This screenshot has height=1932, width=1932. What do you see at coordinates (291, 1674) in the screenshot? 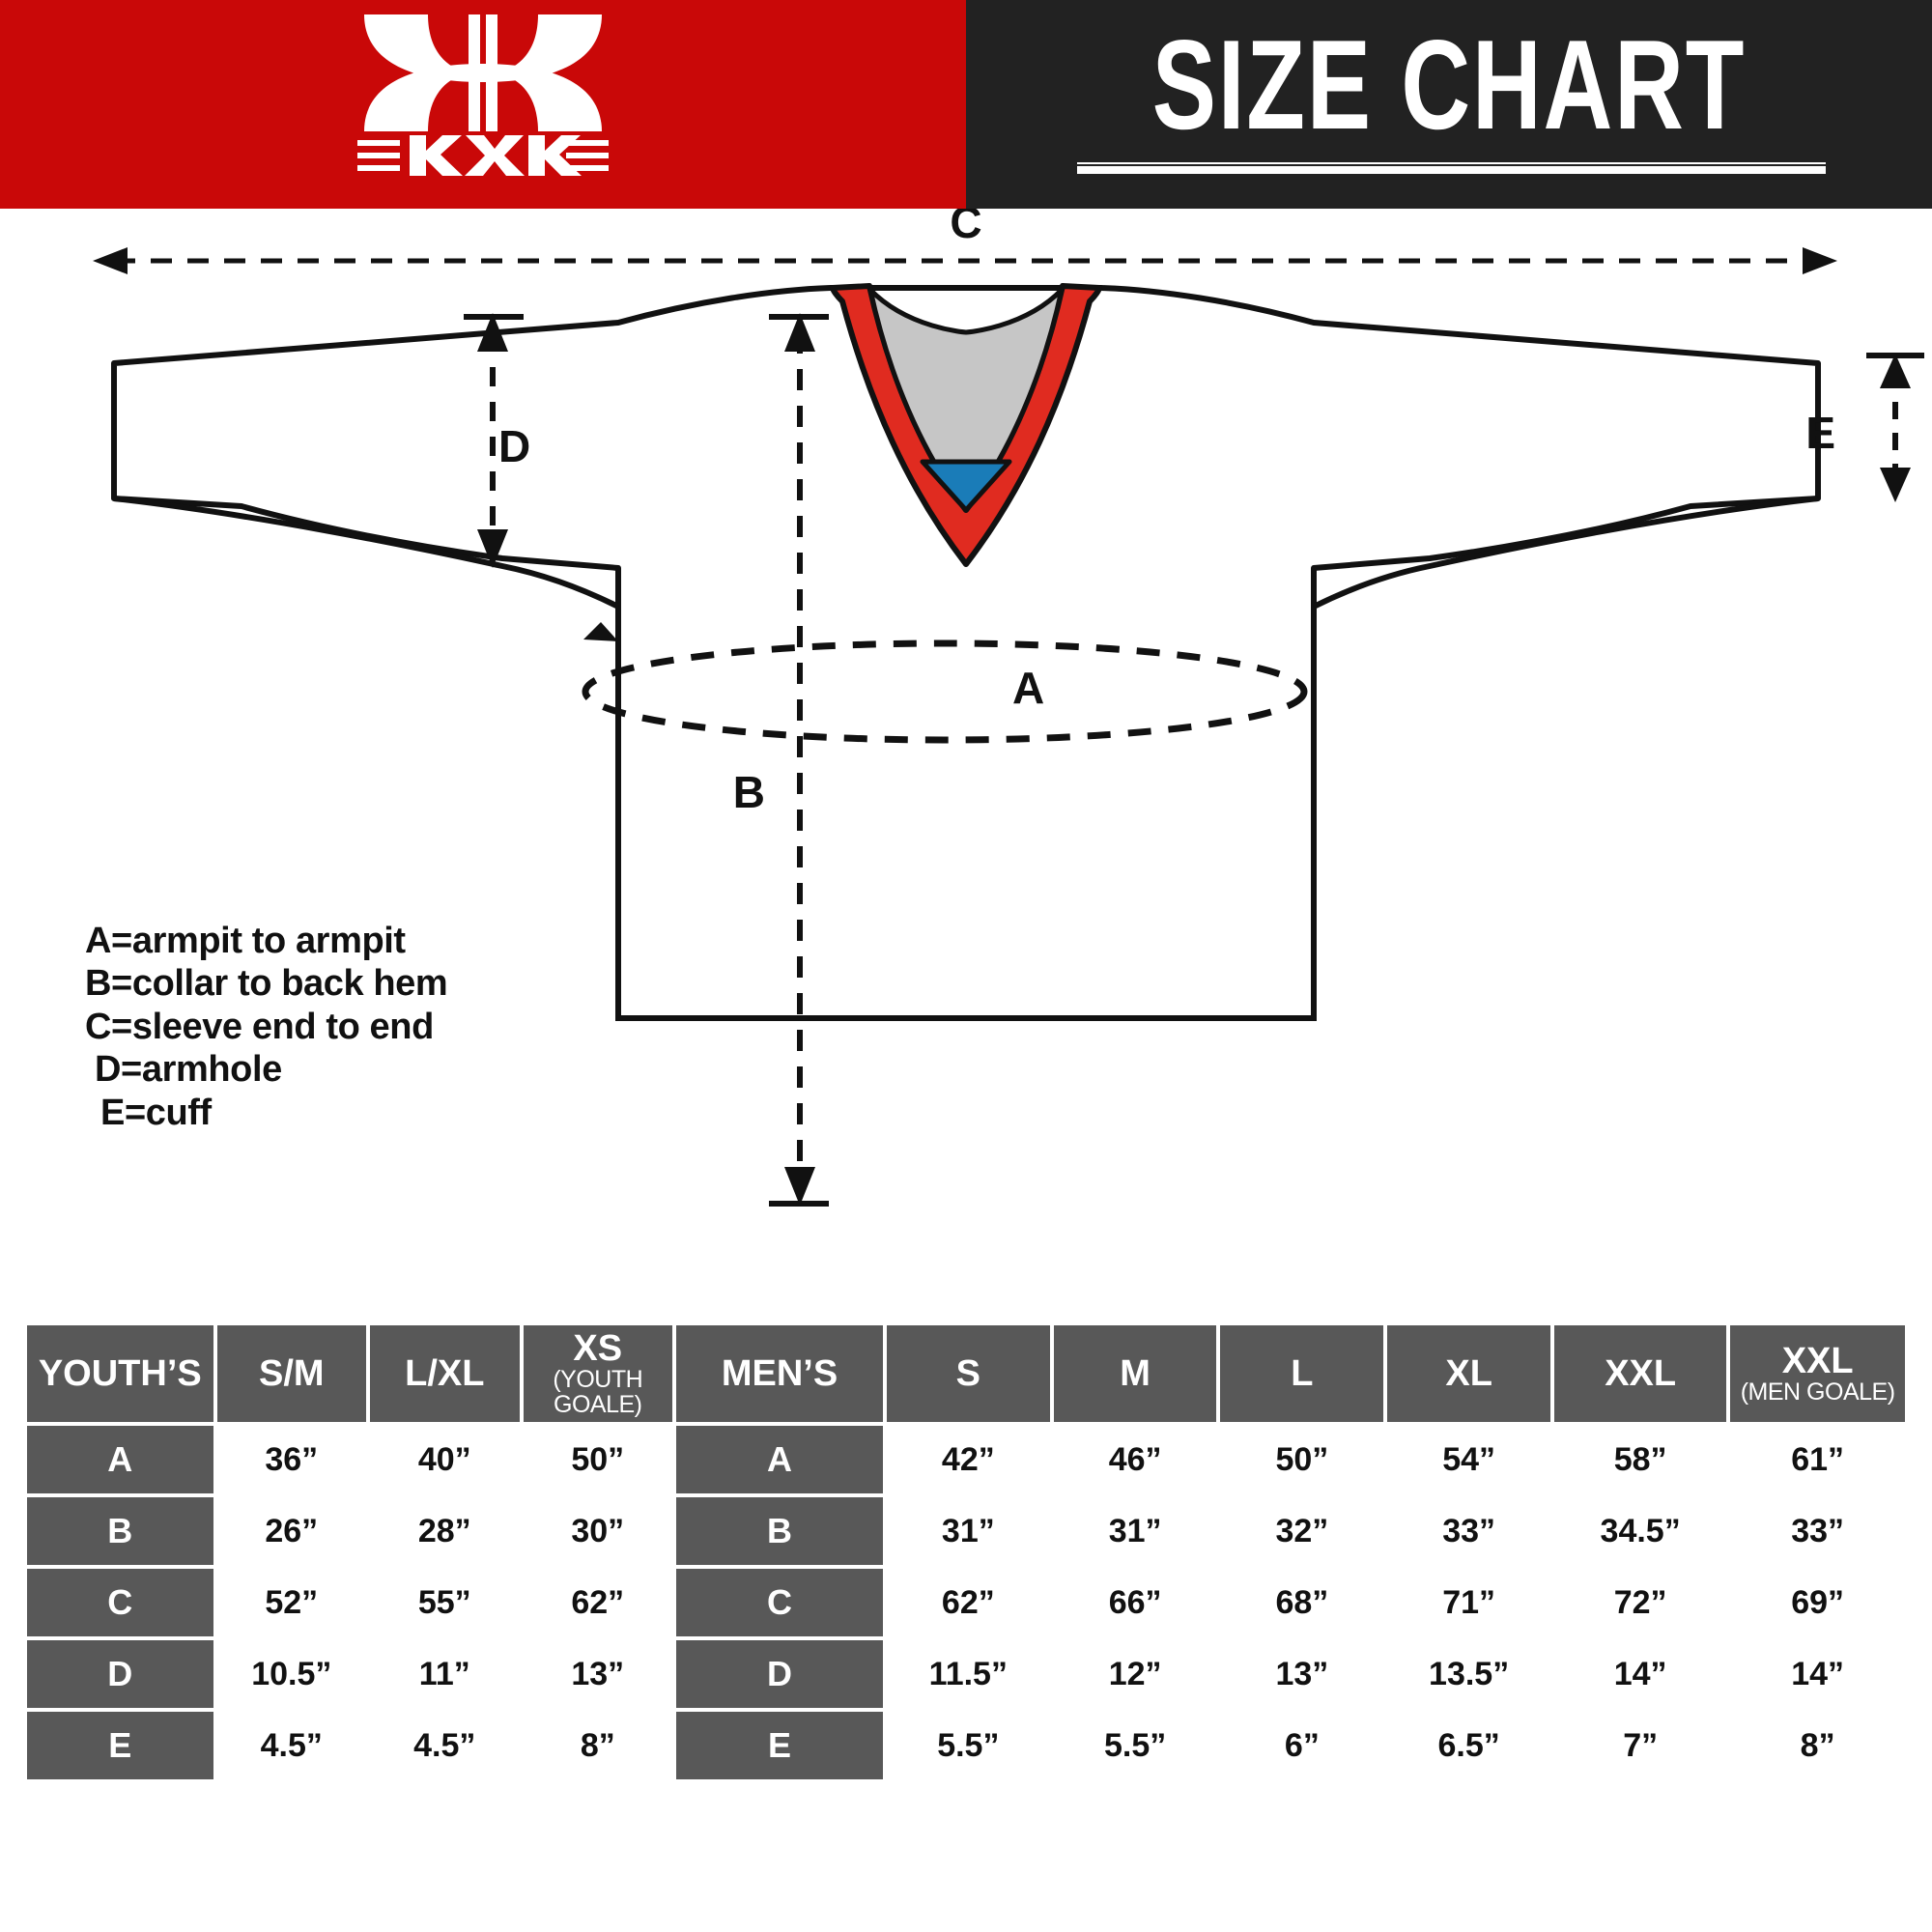
I see `cell-youth-D-1: 10.5”` at bounding box center [291, 1674].